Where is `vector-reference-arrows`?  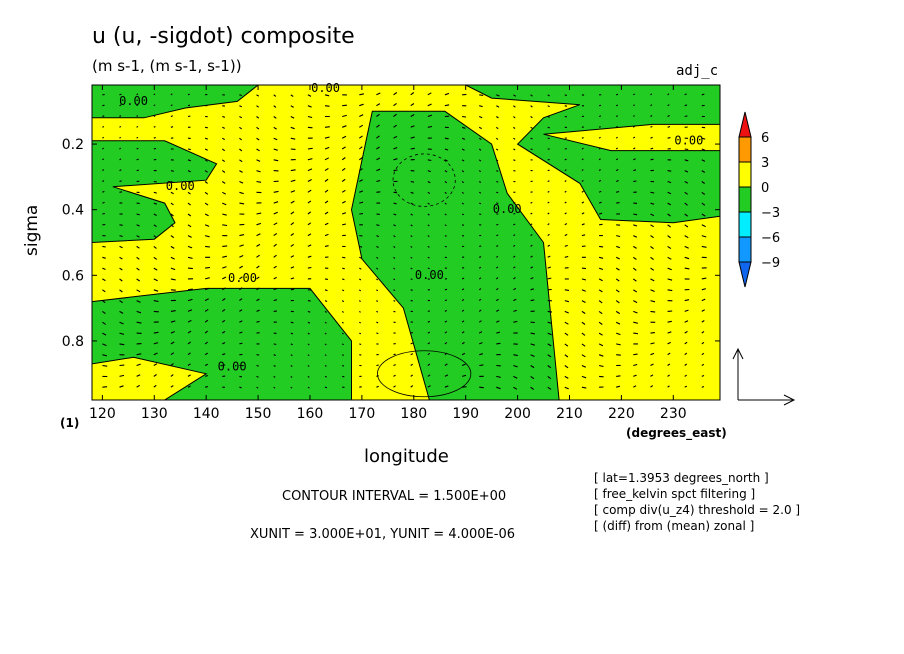 vector-reference-arrows is located at coordinates (764, 376).